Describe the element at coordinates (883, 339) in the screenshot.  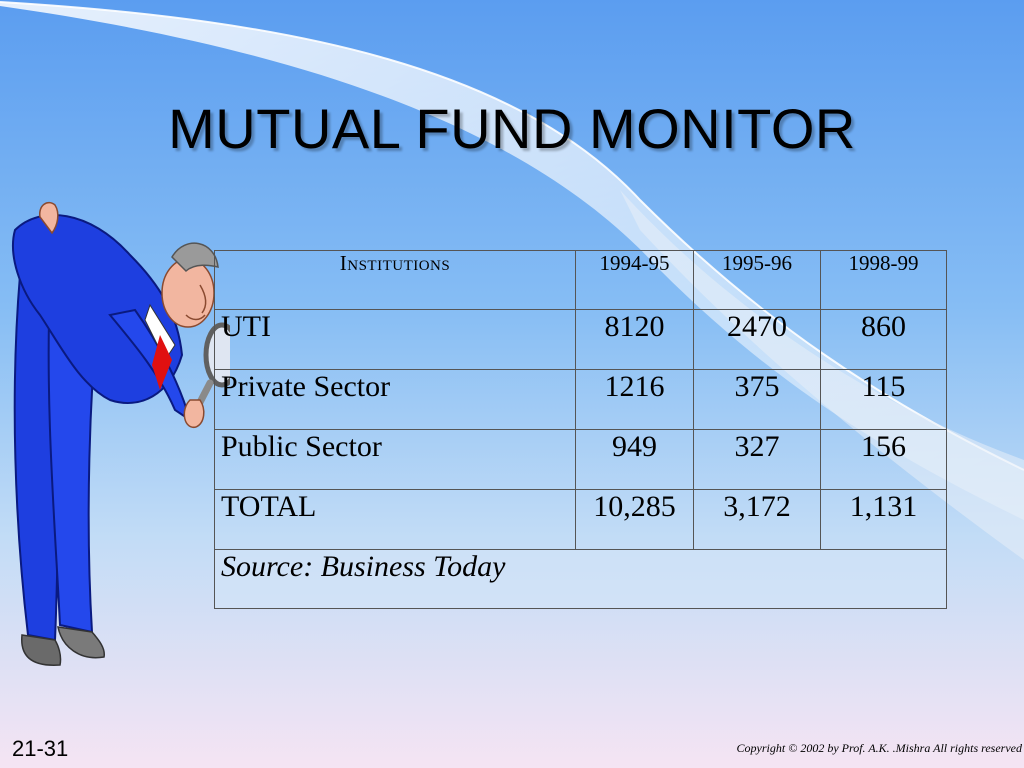
I see `cell-value: 860` at that location.